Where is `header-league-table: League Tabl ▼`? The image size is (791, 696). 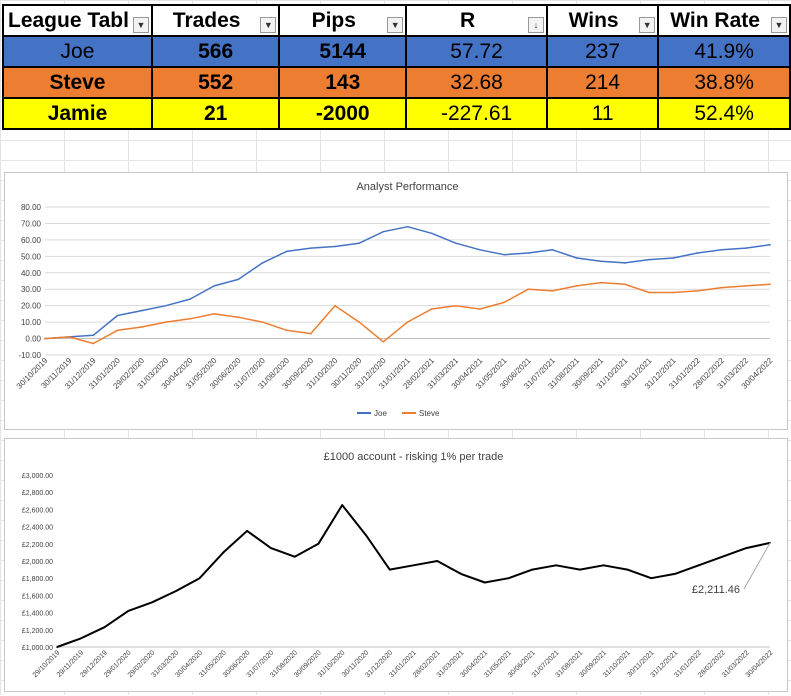
header-league-table: League Tabl ▼ is located at coordinates (77, 20).